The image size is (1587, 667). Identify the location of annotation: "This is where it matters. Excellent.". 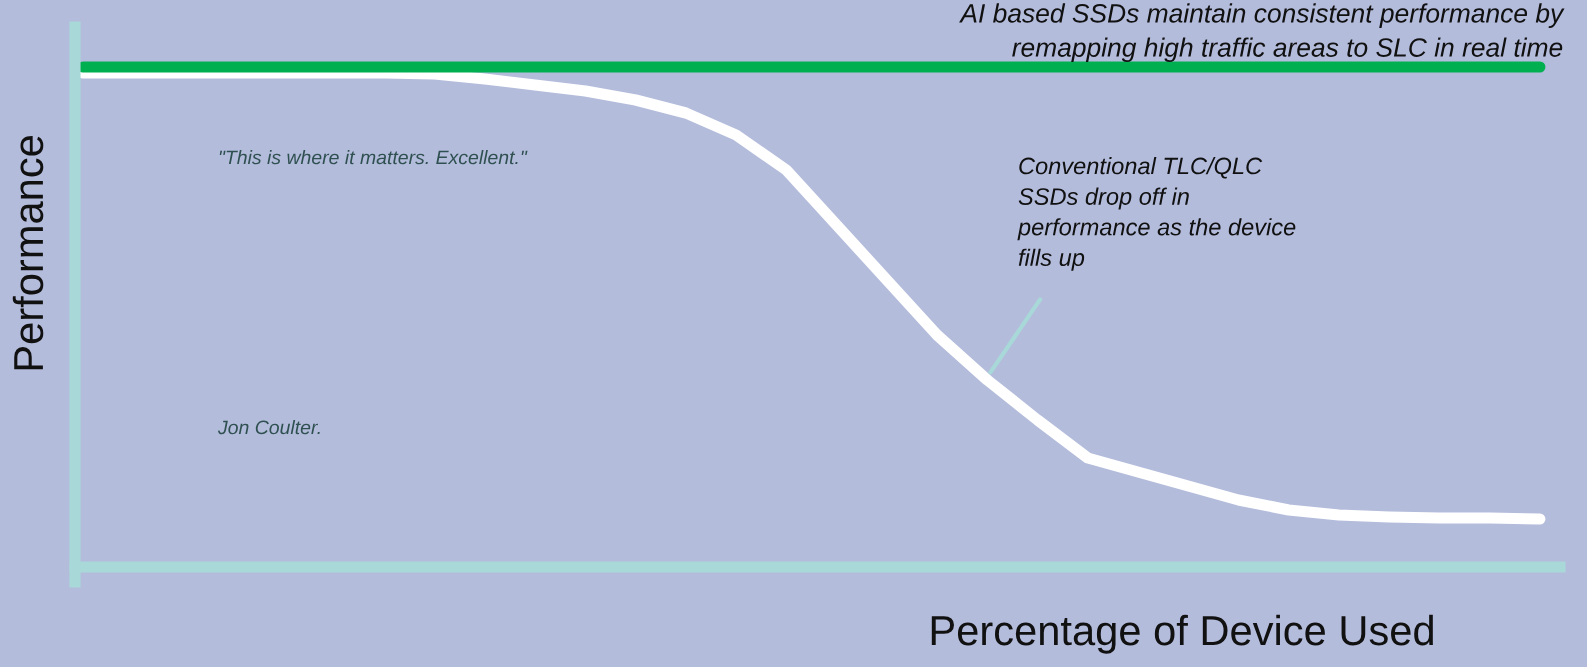
(373, 157).